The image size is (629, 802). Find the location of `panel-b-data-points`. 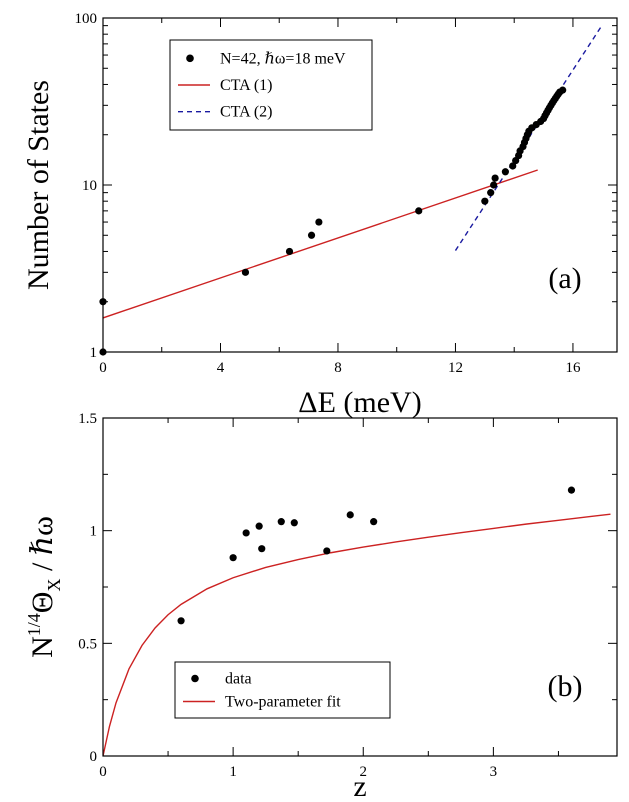

panel-b-data-points is located at coordinates (376, 555).